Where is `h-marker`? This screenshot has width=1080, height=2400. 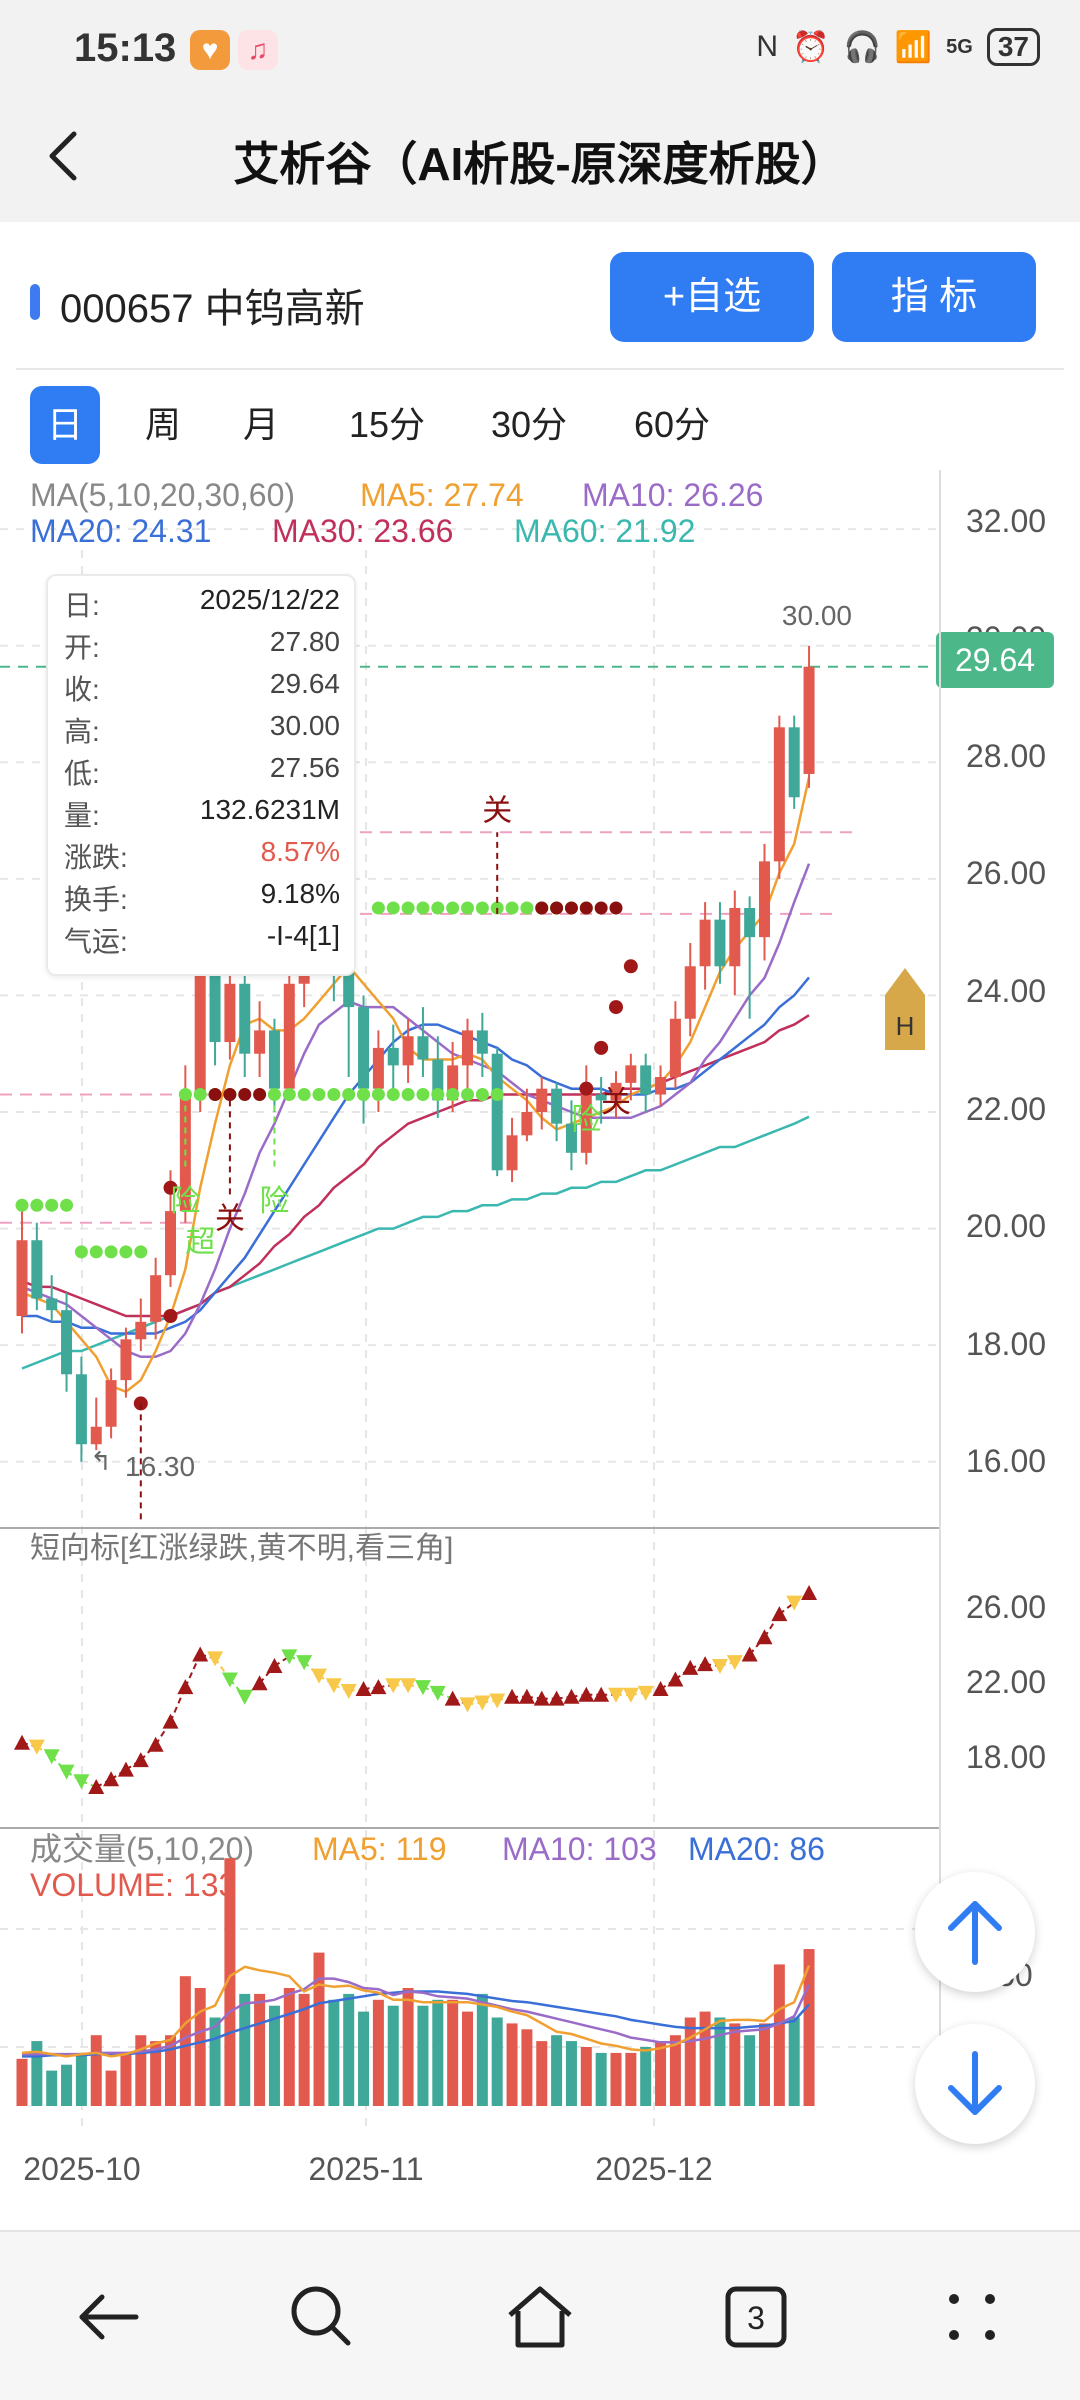 h-marker is located at coordinates (905, 1009).